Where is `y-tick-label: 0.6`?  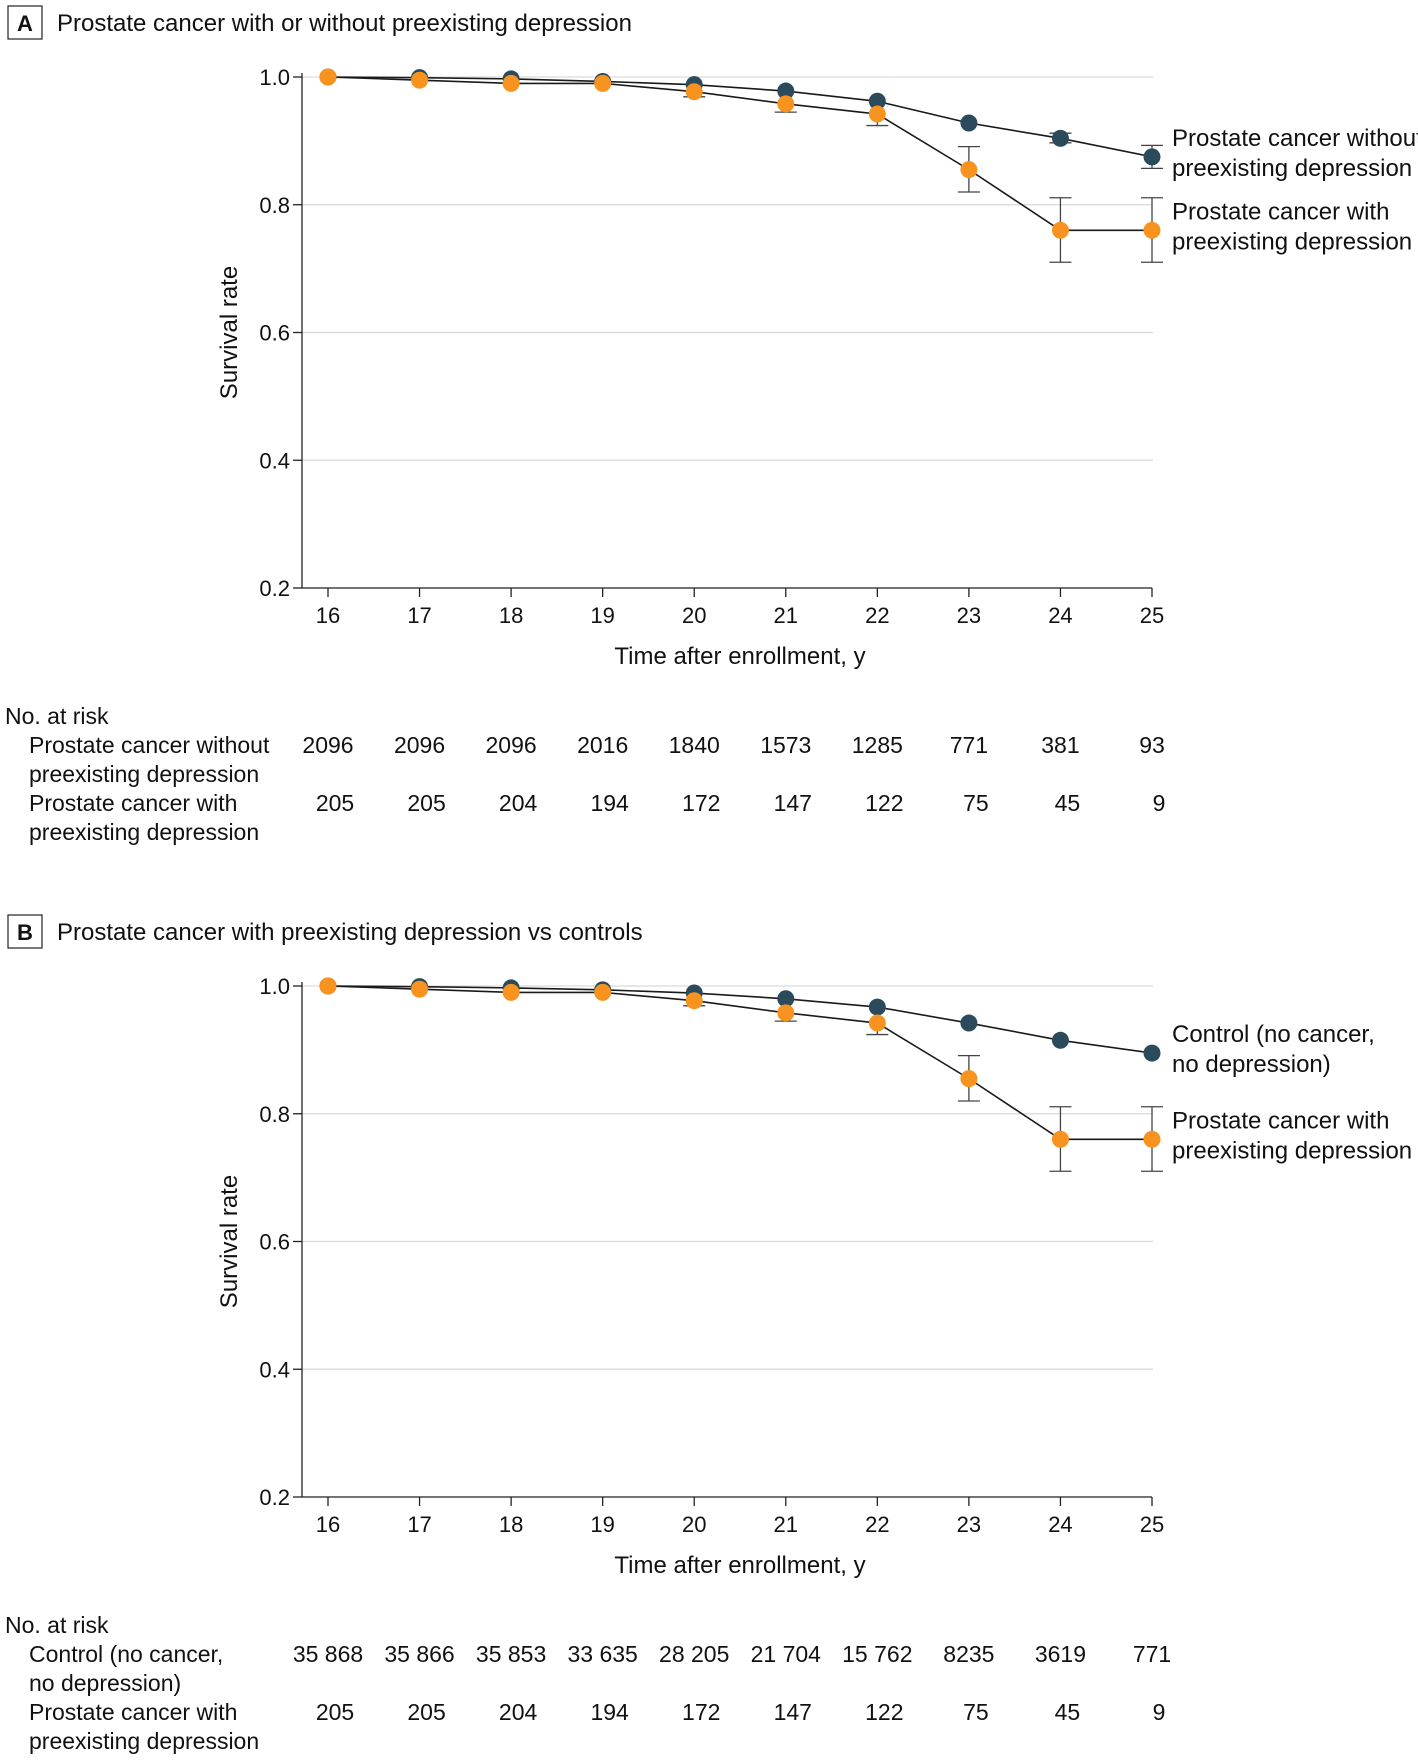 y-tick-label: 0.6 is located at coordinates (274, 333).